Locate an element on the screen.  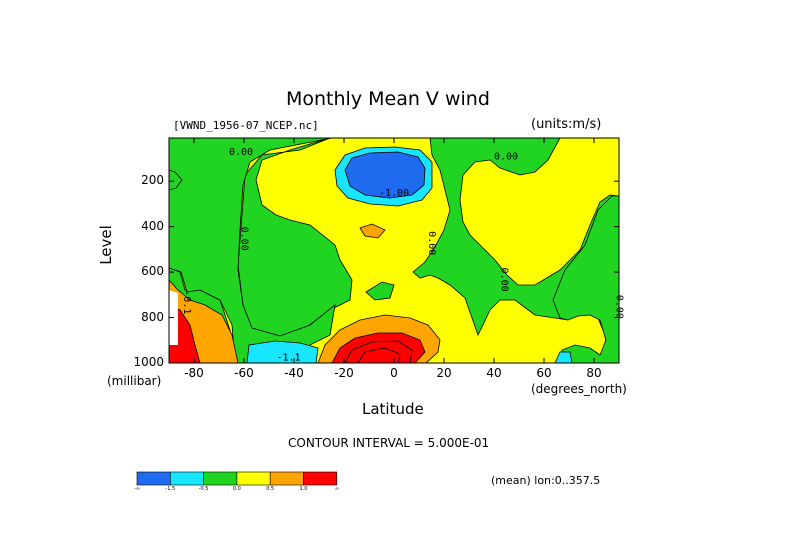
colorbar-label: -∞ is located at coordinates (137, 489).